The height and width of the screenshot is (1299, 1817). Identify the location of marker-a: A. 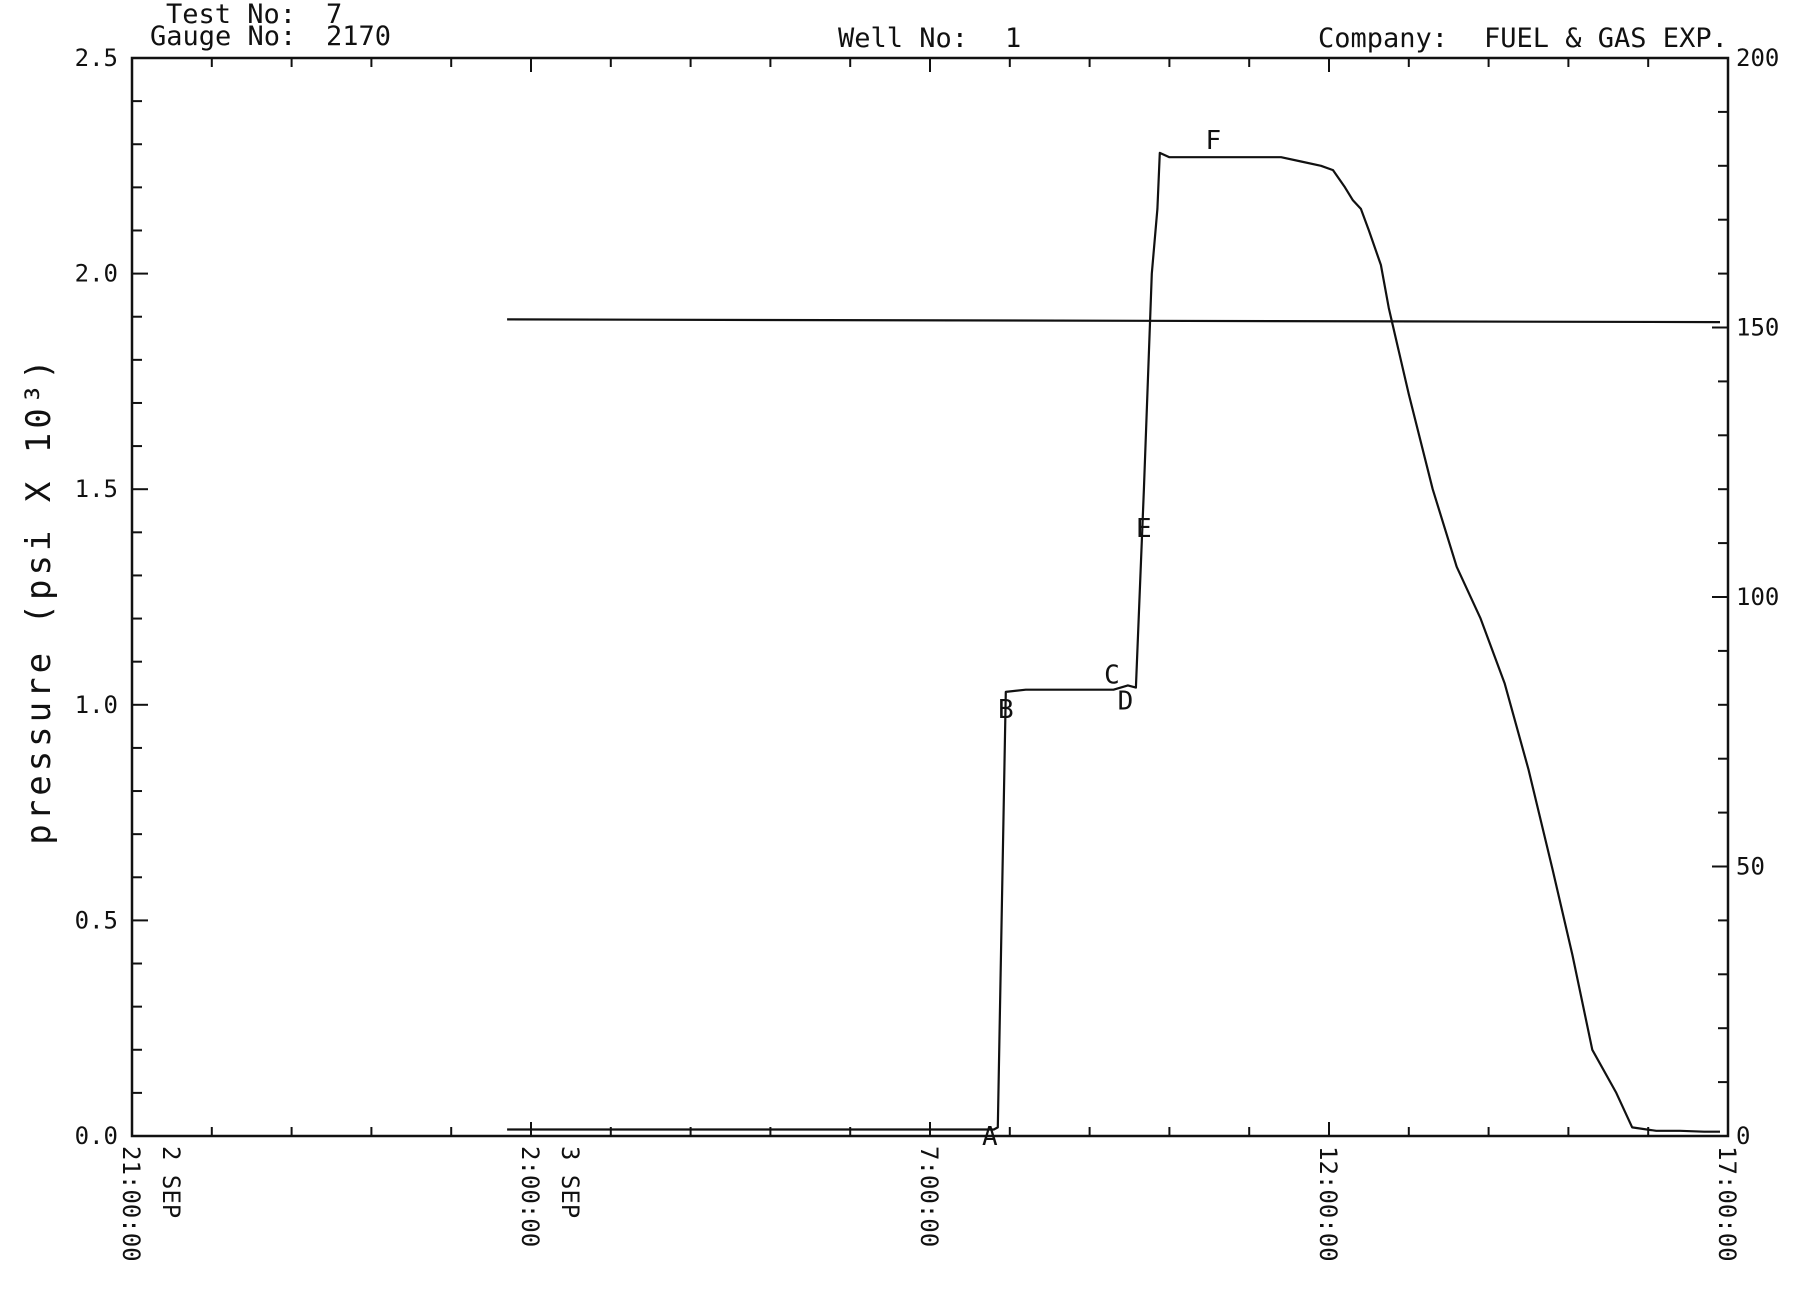
(990, 1137).